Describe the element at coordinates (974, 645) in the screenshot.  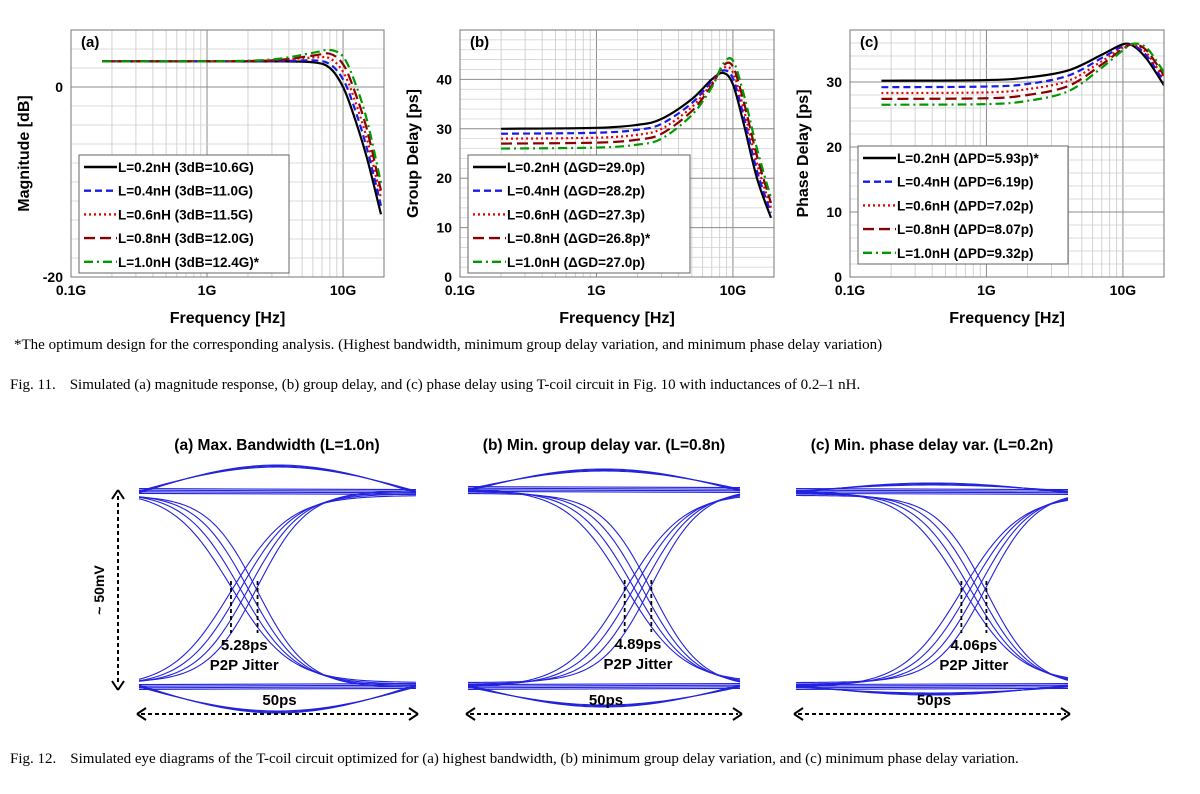
I see `jitter-value: 4.06ps` at that location.